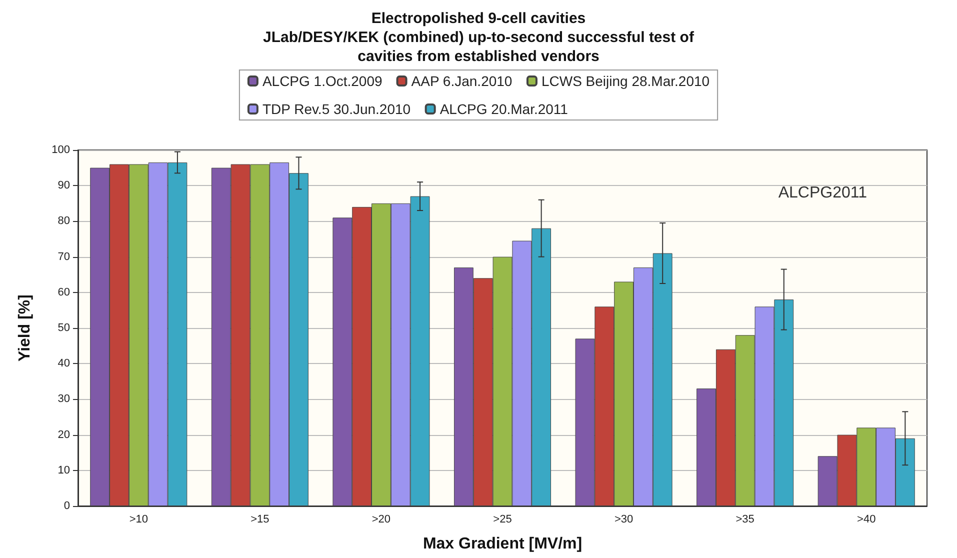 Image resolution: width=957 pixels, height=558 pixels. Describe the element at coordinates (64, 221) in the screenshot. I see `y-tick-label: 80` at that location.